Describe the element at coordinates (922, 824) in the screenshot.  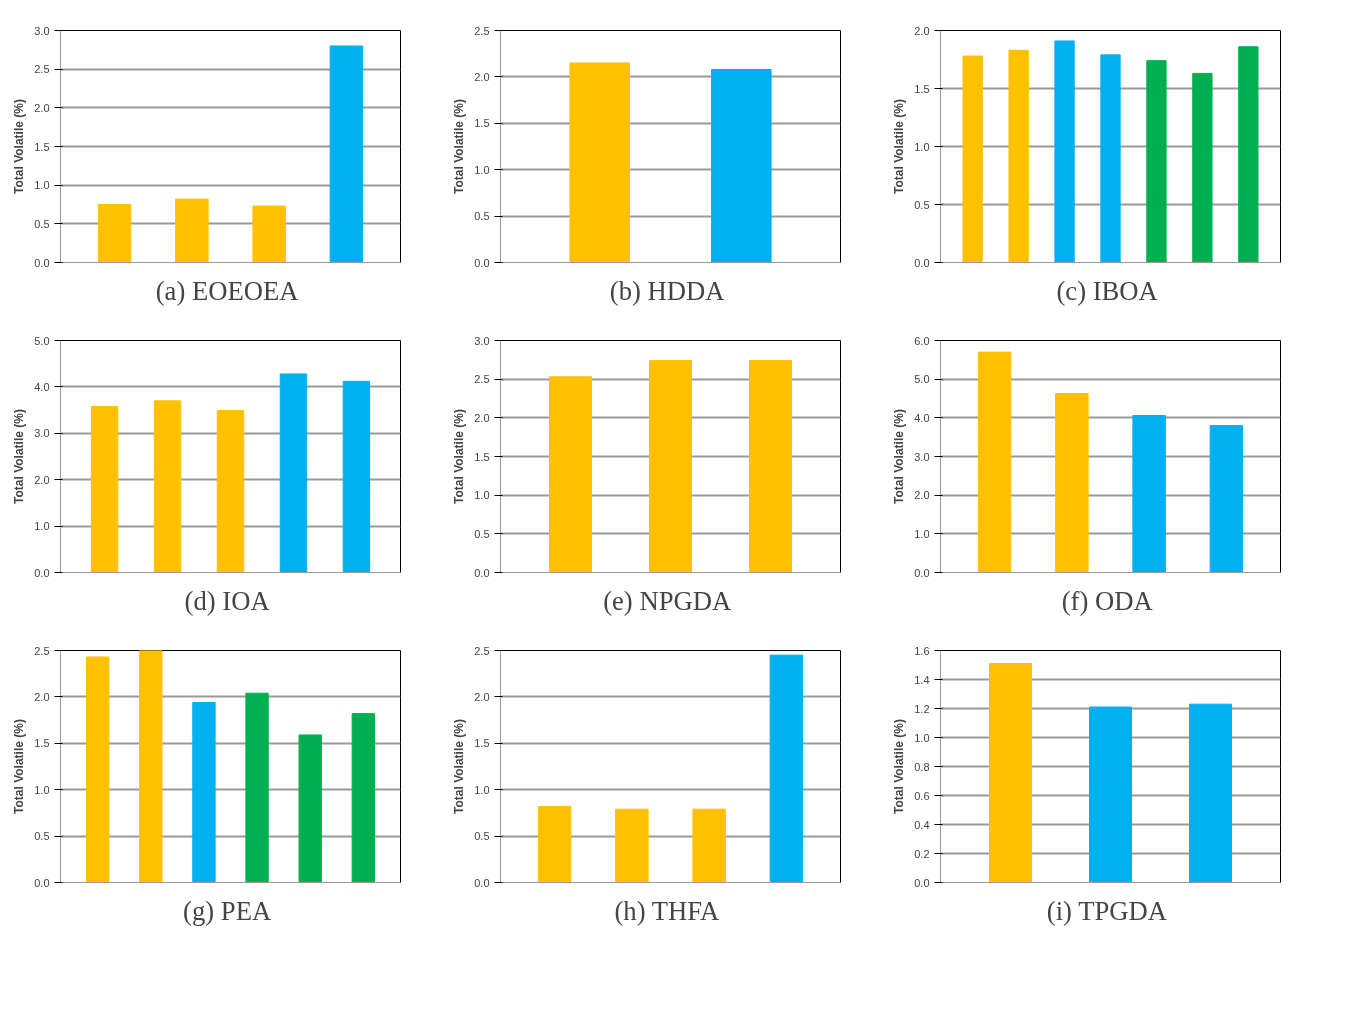
I see `y-tick-label: 0.4` at that location.